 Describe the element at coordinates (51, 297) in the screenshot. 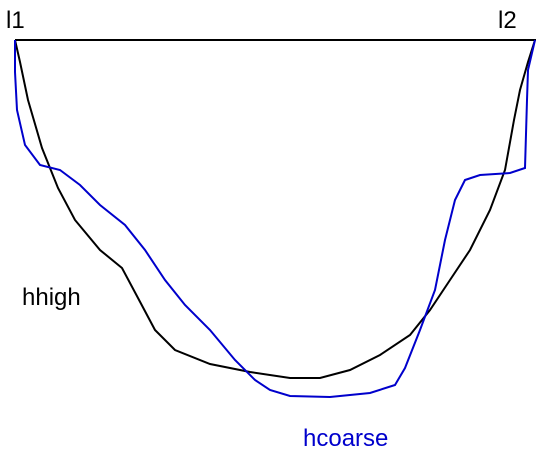

I see `high-curve-label: hhigh` at that location.